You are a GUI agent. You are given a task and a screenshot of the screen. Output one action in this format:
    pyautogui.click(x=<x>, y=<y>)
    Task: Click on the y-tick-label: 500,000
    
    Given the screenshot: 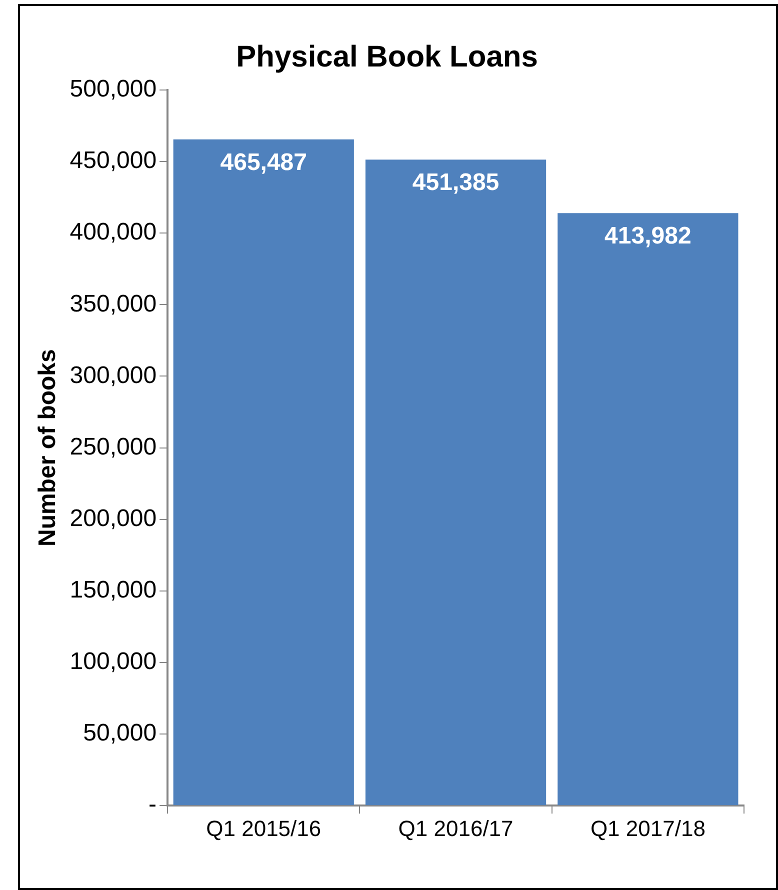 What is the action you would take?
    pyautogui.click(x=113, y=89)
    